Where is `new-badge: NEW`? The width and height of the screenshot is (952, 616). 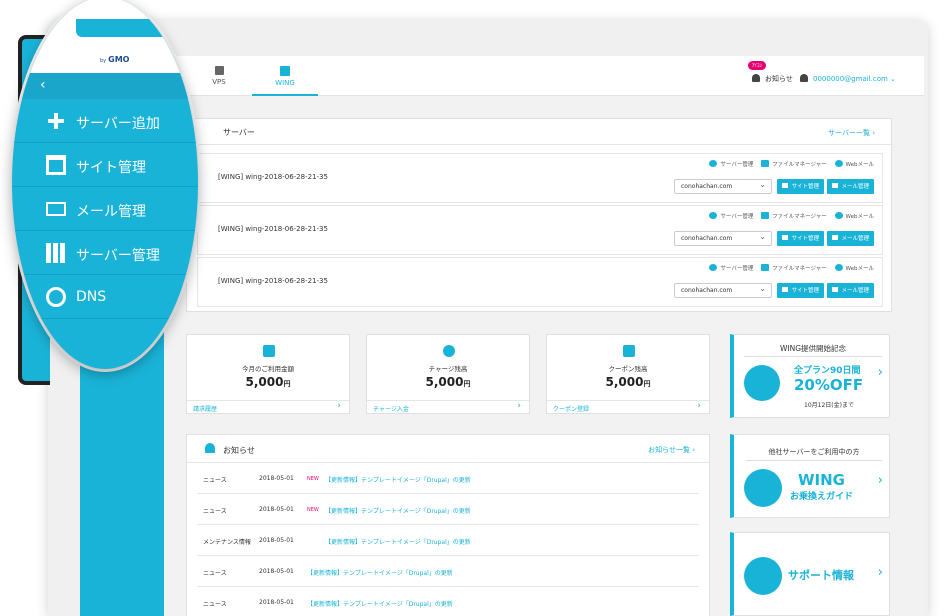
new-badge: NEW is located at coordinates (313, 510).